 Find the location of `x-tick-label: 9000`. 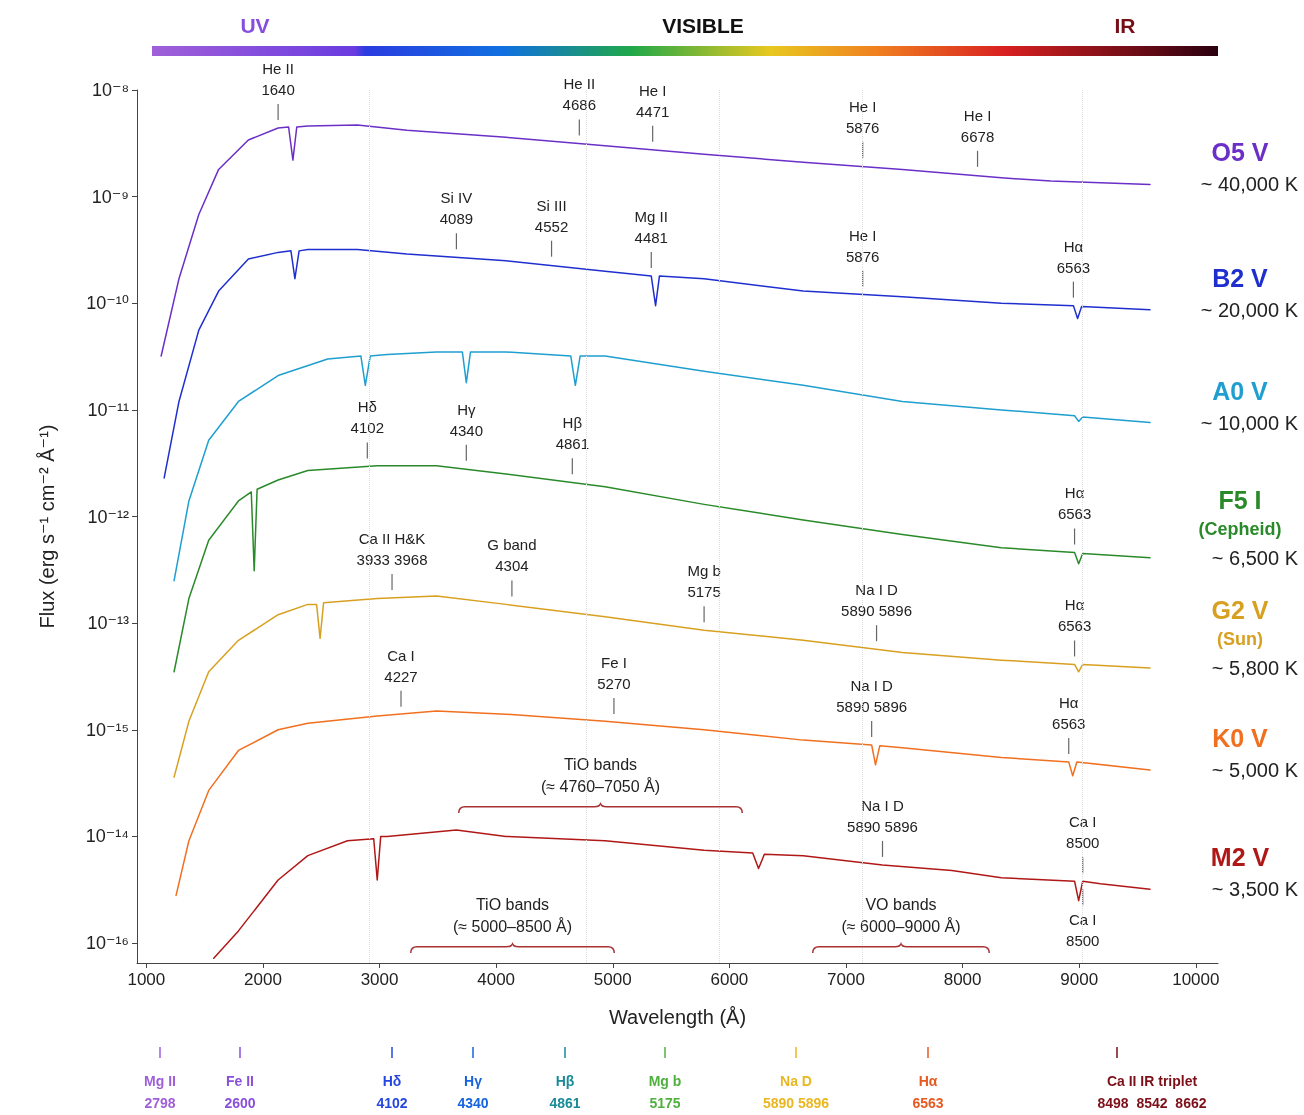

x-tick-label: 9000 is located at coordinates (1079, 979).